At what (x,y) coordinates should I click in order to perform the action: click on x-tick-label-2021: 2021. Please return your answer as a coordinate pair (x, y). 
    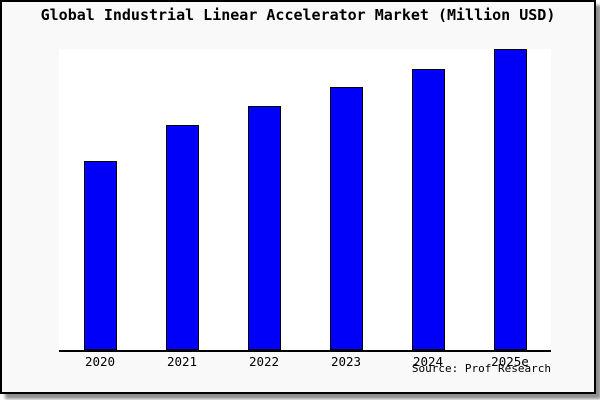
    Looking at the image, I should click on (182, 361).